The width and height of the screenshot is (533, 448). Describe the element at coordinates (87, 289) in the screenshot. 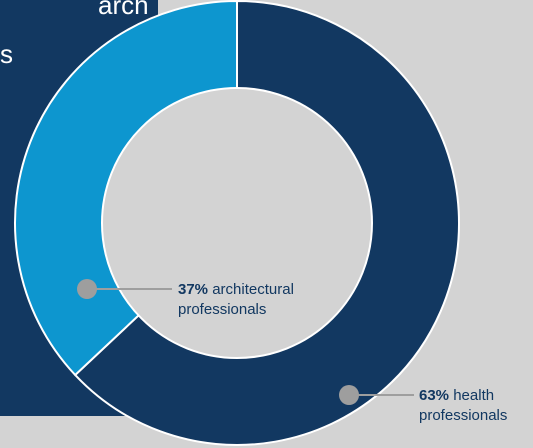

I see `callout-dot-architectural` at that location.